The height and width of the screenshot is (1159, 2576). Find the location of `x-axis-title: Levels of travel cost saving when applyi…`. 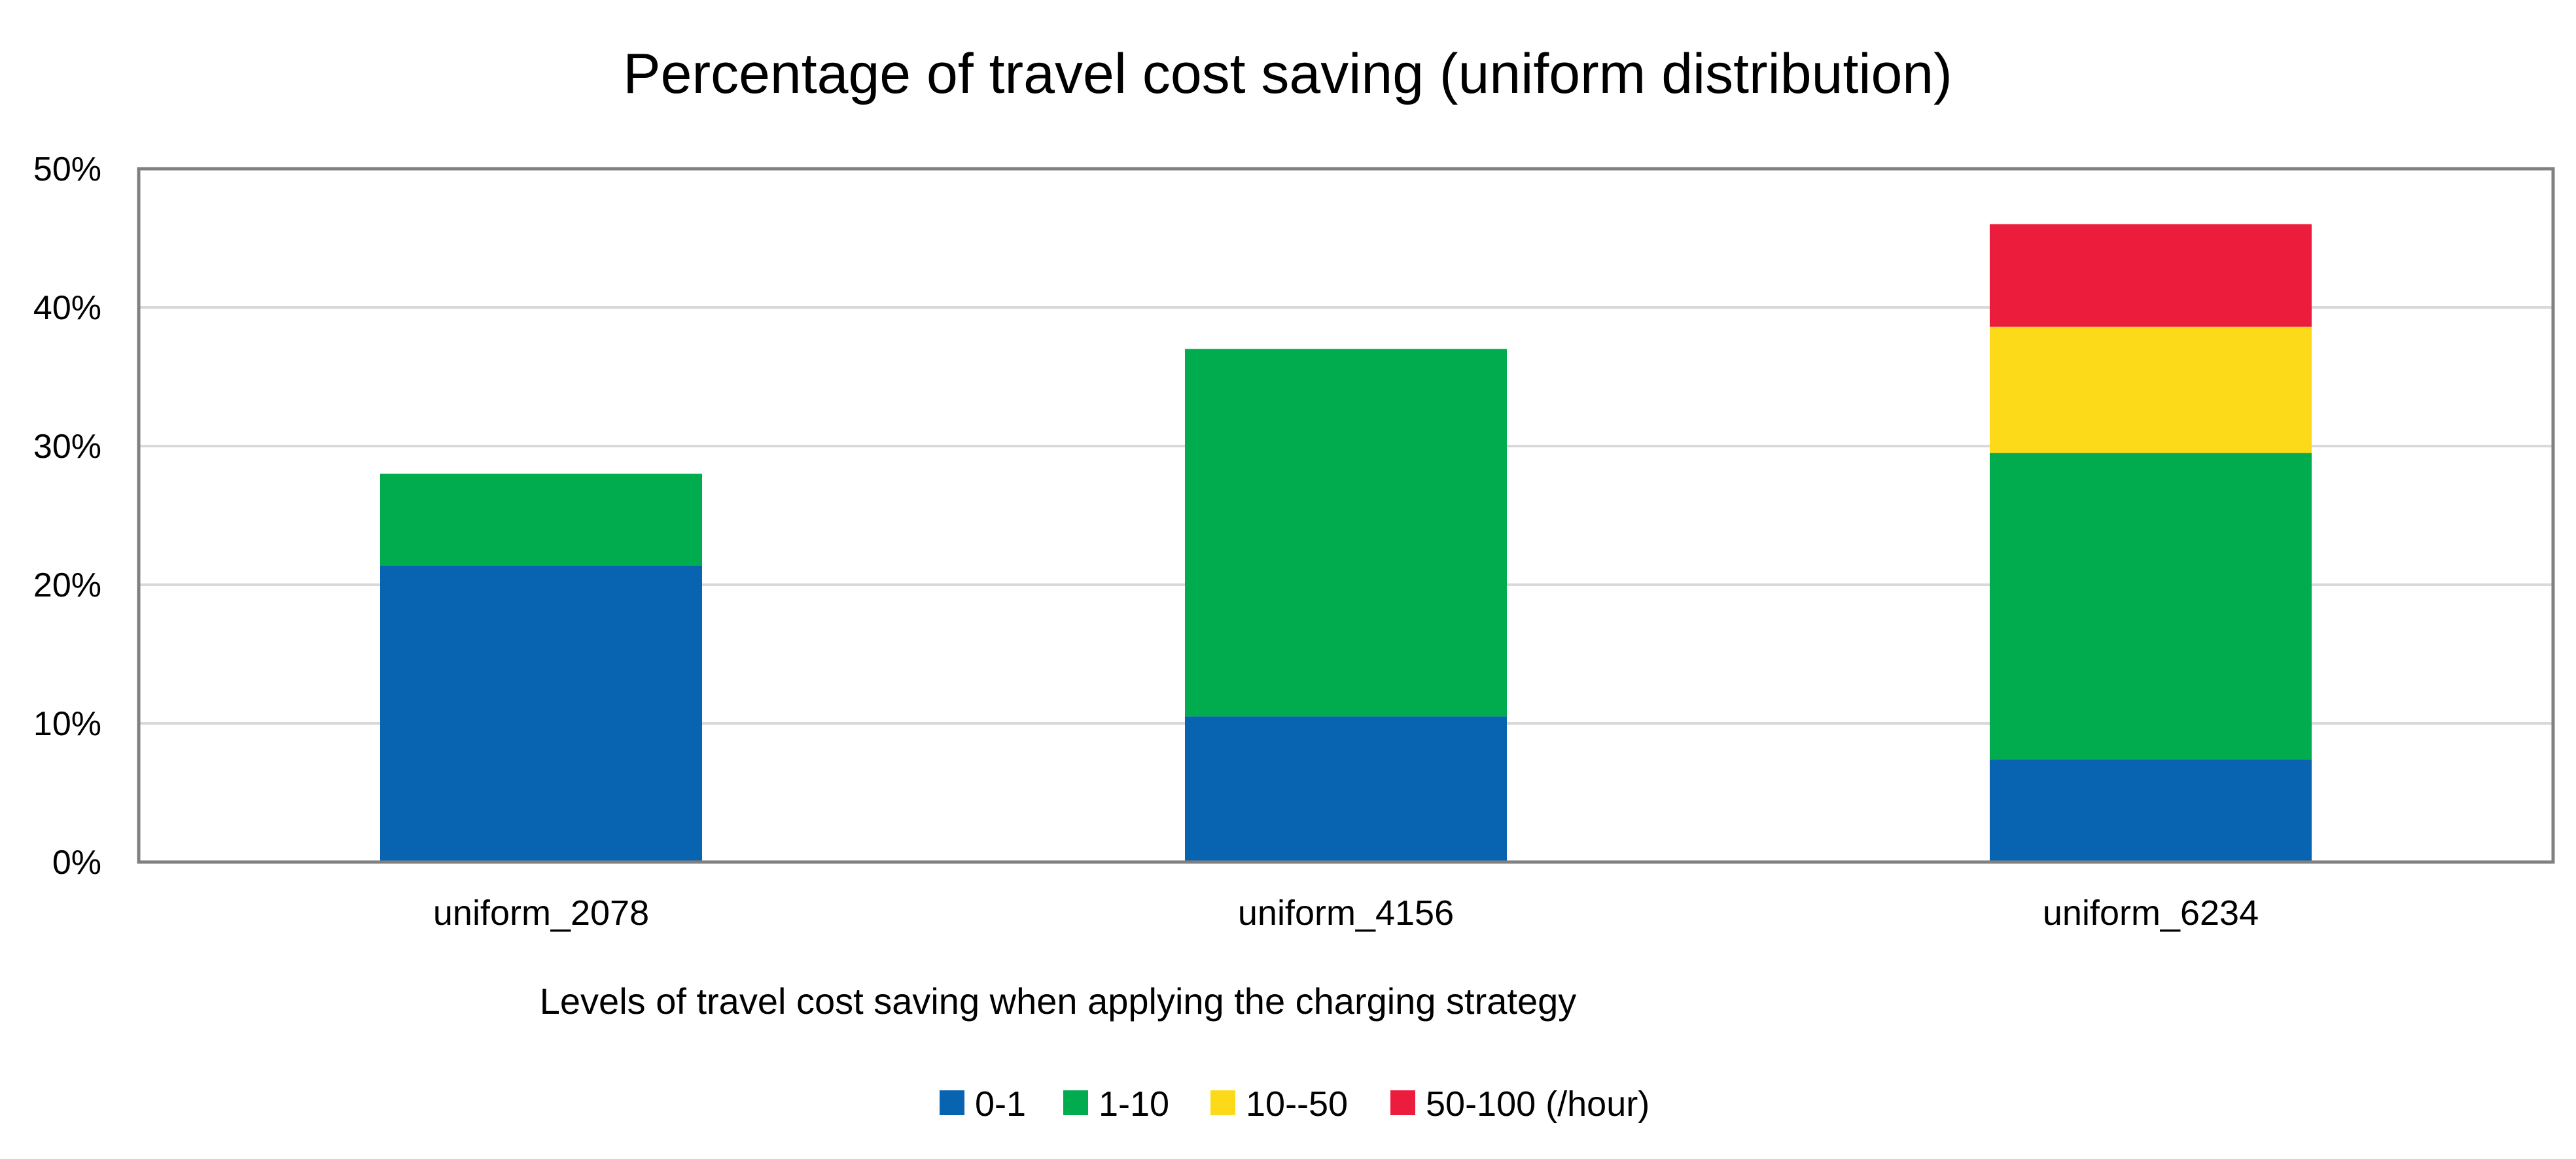

x-axis-title: Levels of travel cost saving when applyi… is located at coordinates (1058, 1001).